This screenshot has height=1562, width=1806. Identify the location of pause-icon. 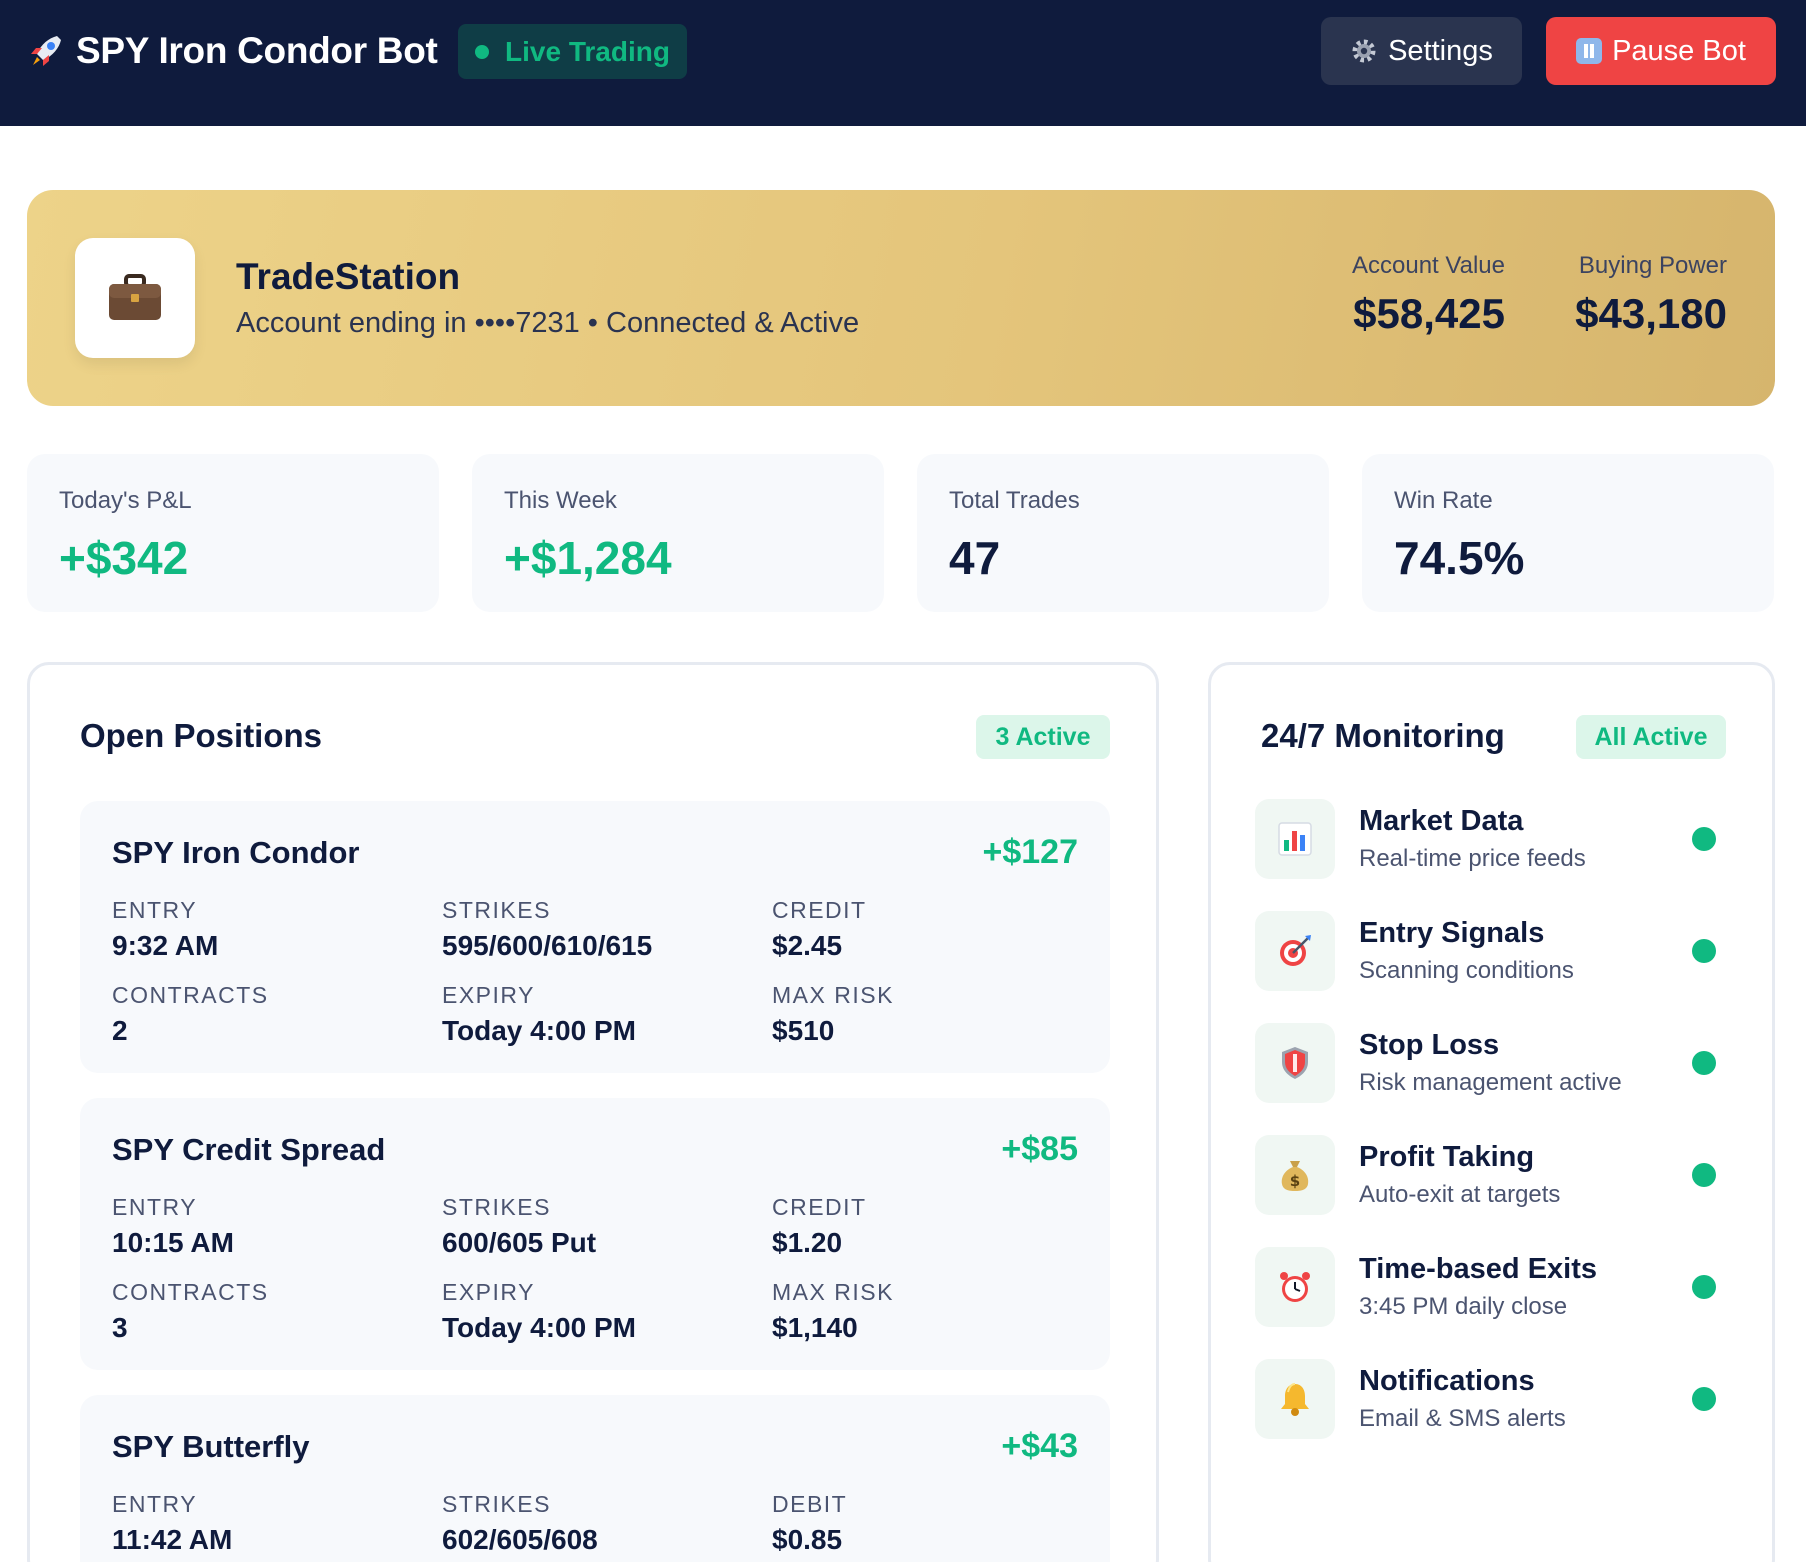
(1589, 51).